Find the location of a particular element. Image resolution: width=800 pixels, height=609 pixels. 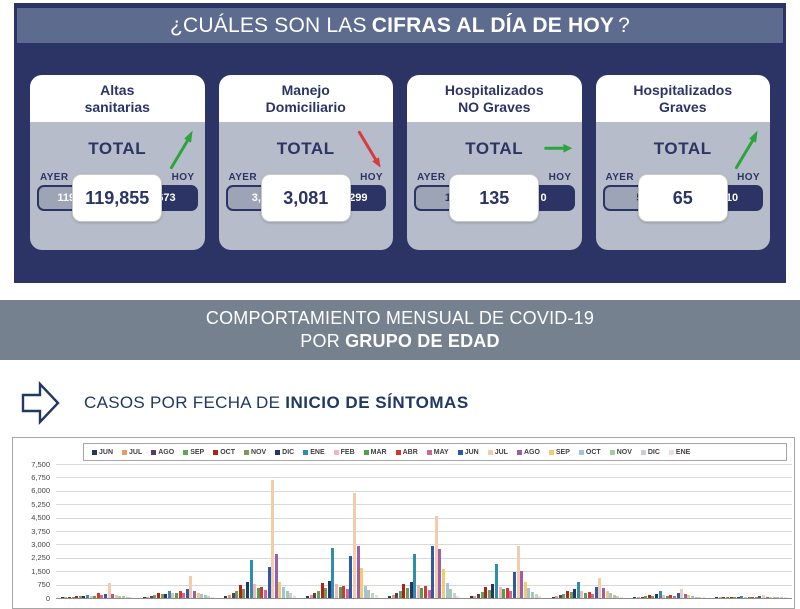

y-axis-tick-label: 1,500 is located at coordinates (40, 571).